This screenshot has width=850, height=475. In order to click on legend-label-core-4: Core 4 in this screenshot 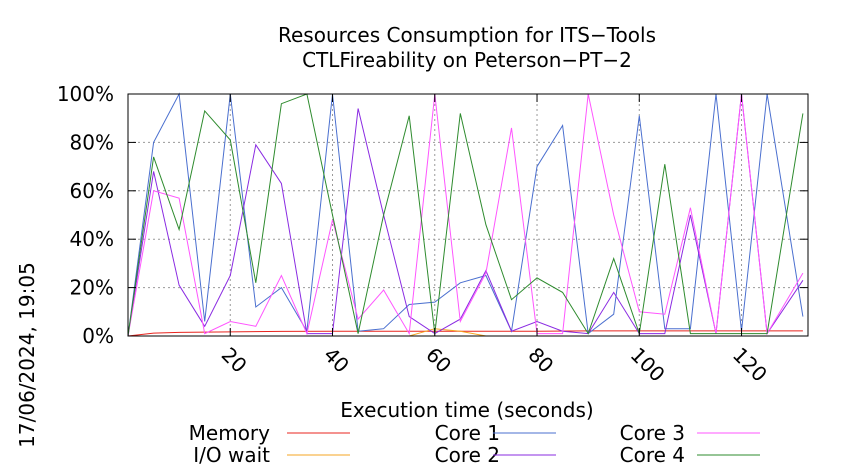, I will do `click(652, 455)`.